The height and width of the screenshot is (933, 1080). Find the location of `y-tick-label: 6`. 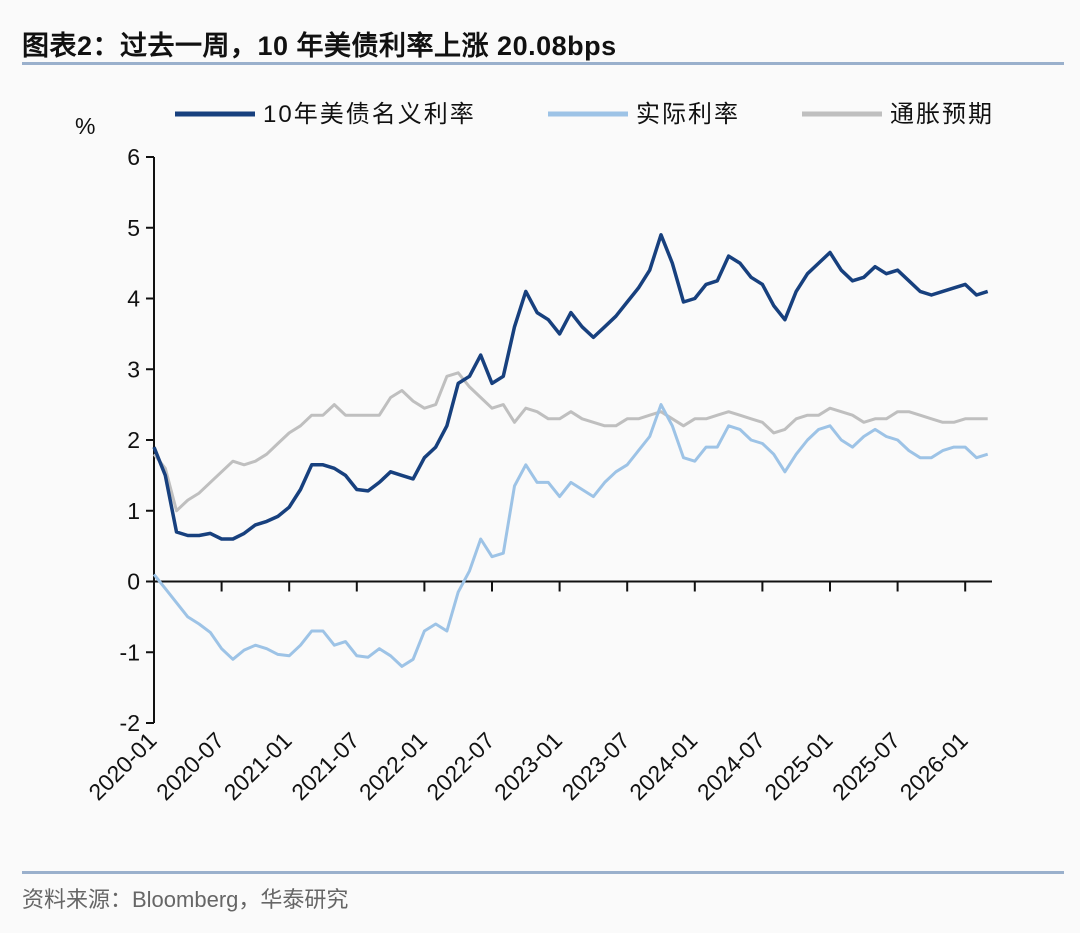

y-tick-label: 6 is located at coordinates (133, 157).